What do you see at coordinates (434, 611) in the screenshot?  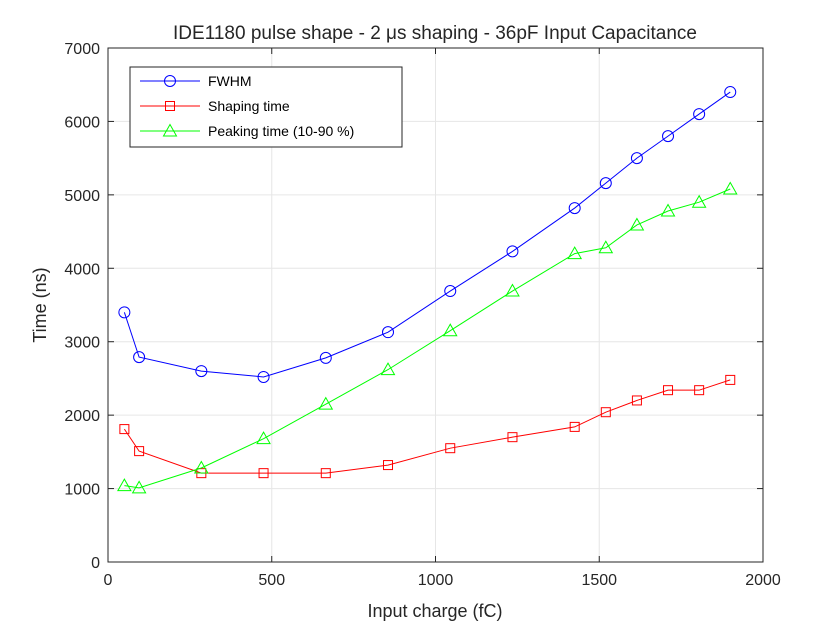 I see `x-axis-label: Input charge (fC)` at bounding box center [434, 611].